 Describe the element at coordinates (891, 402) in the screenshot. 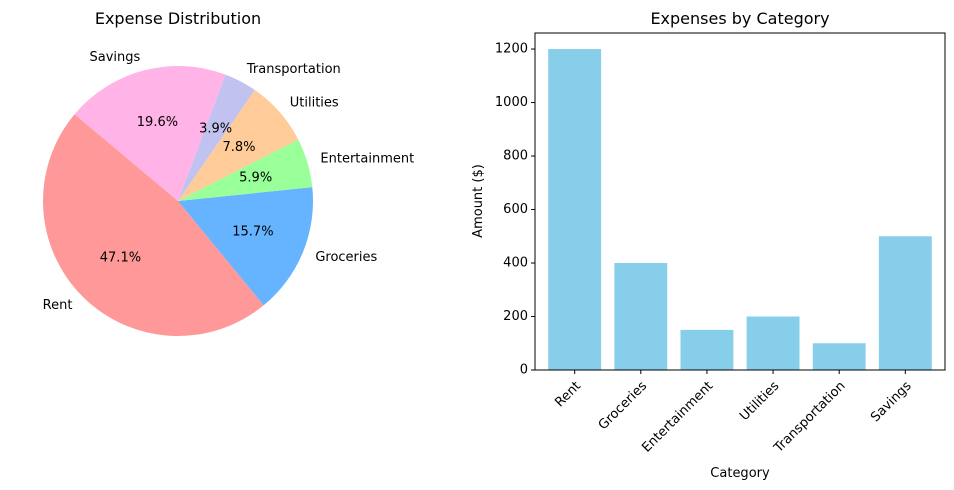

I see `x-tick-label-savings: Savings` at that location.